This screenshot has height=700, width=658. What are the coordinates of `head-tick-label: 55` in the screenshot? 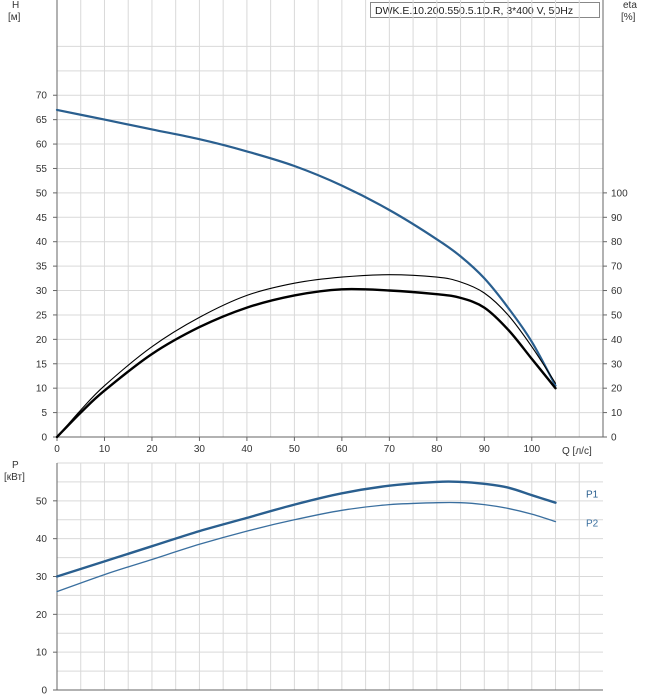 It's located at (42, 169).